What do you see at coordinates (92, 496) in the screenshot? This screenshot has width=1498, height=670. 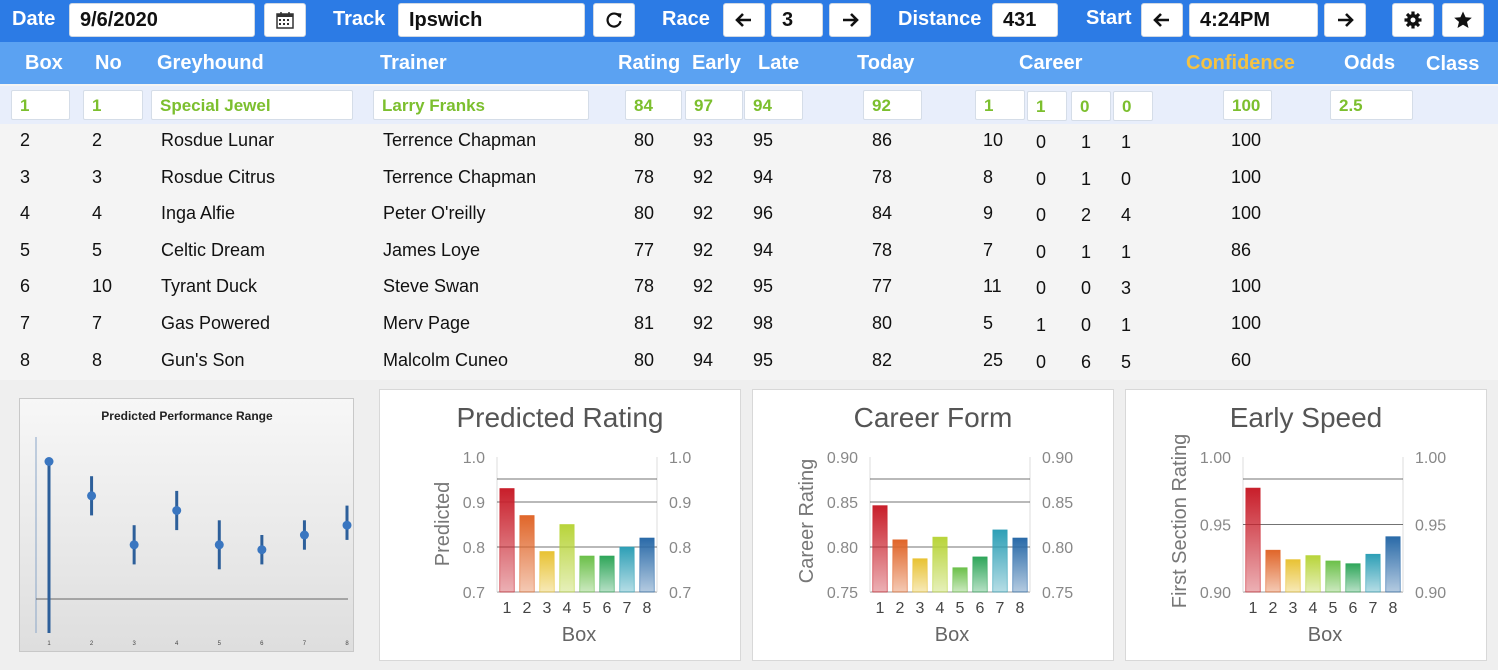 I see `range-point` at bounding box center [92, 496].